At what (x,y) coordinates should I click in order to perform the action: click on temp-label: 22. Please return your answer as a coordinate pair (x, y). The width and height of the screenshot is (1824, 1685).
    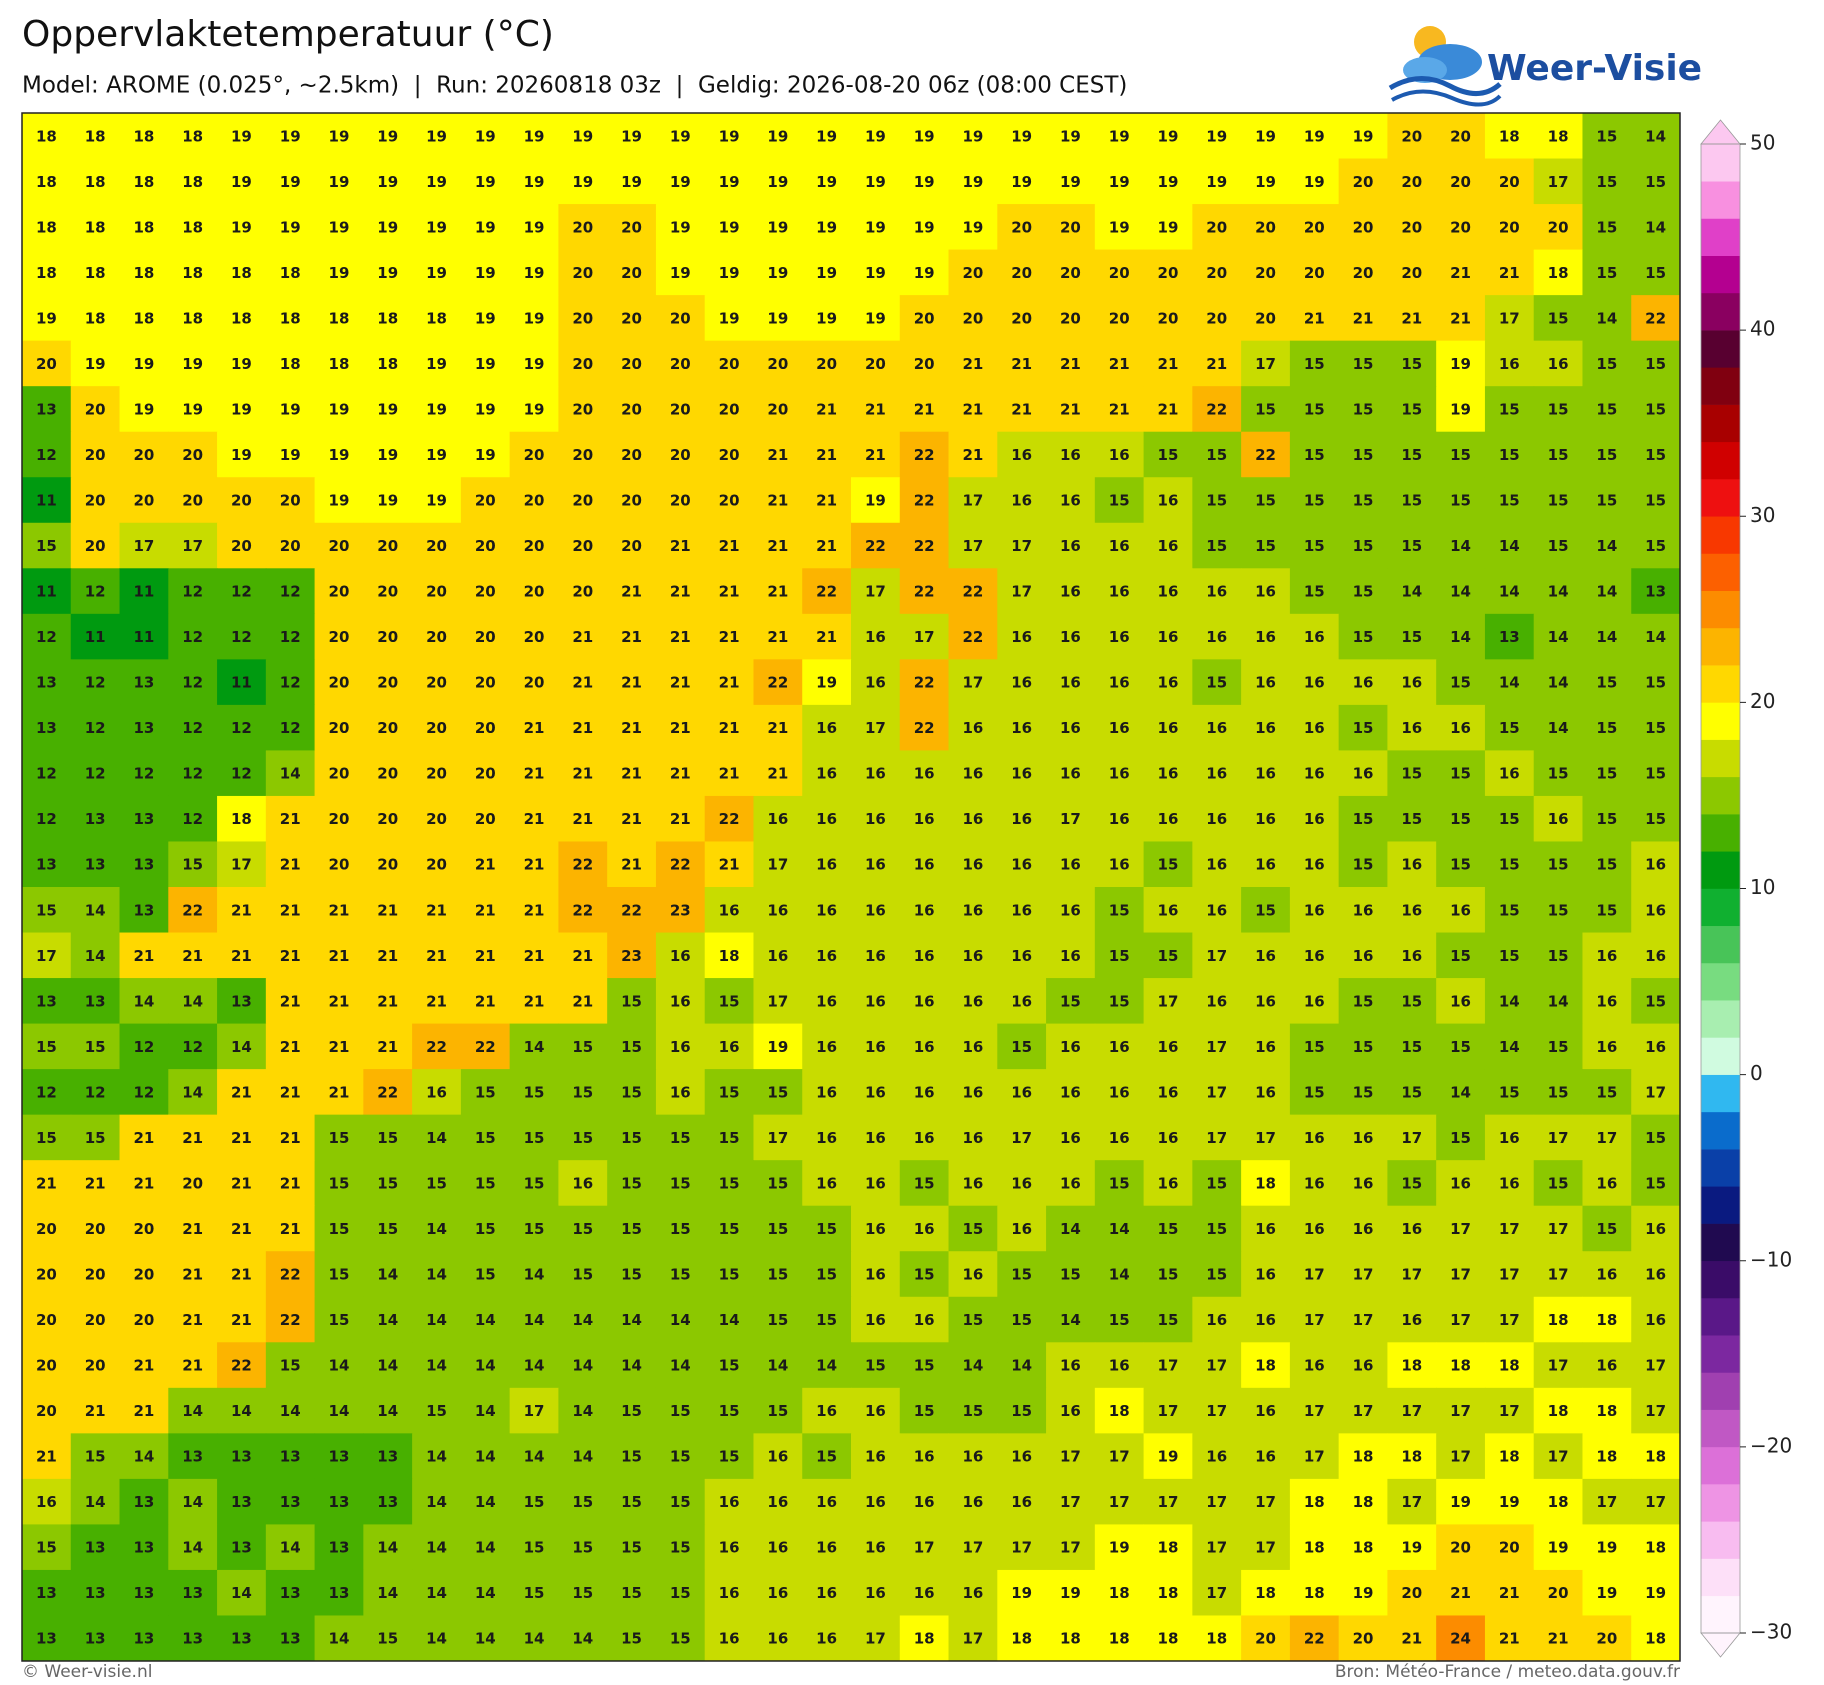
    Looking at the image, I should click on (924, 592).